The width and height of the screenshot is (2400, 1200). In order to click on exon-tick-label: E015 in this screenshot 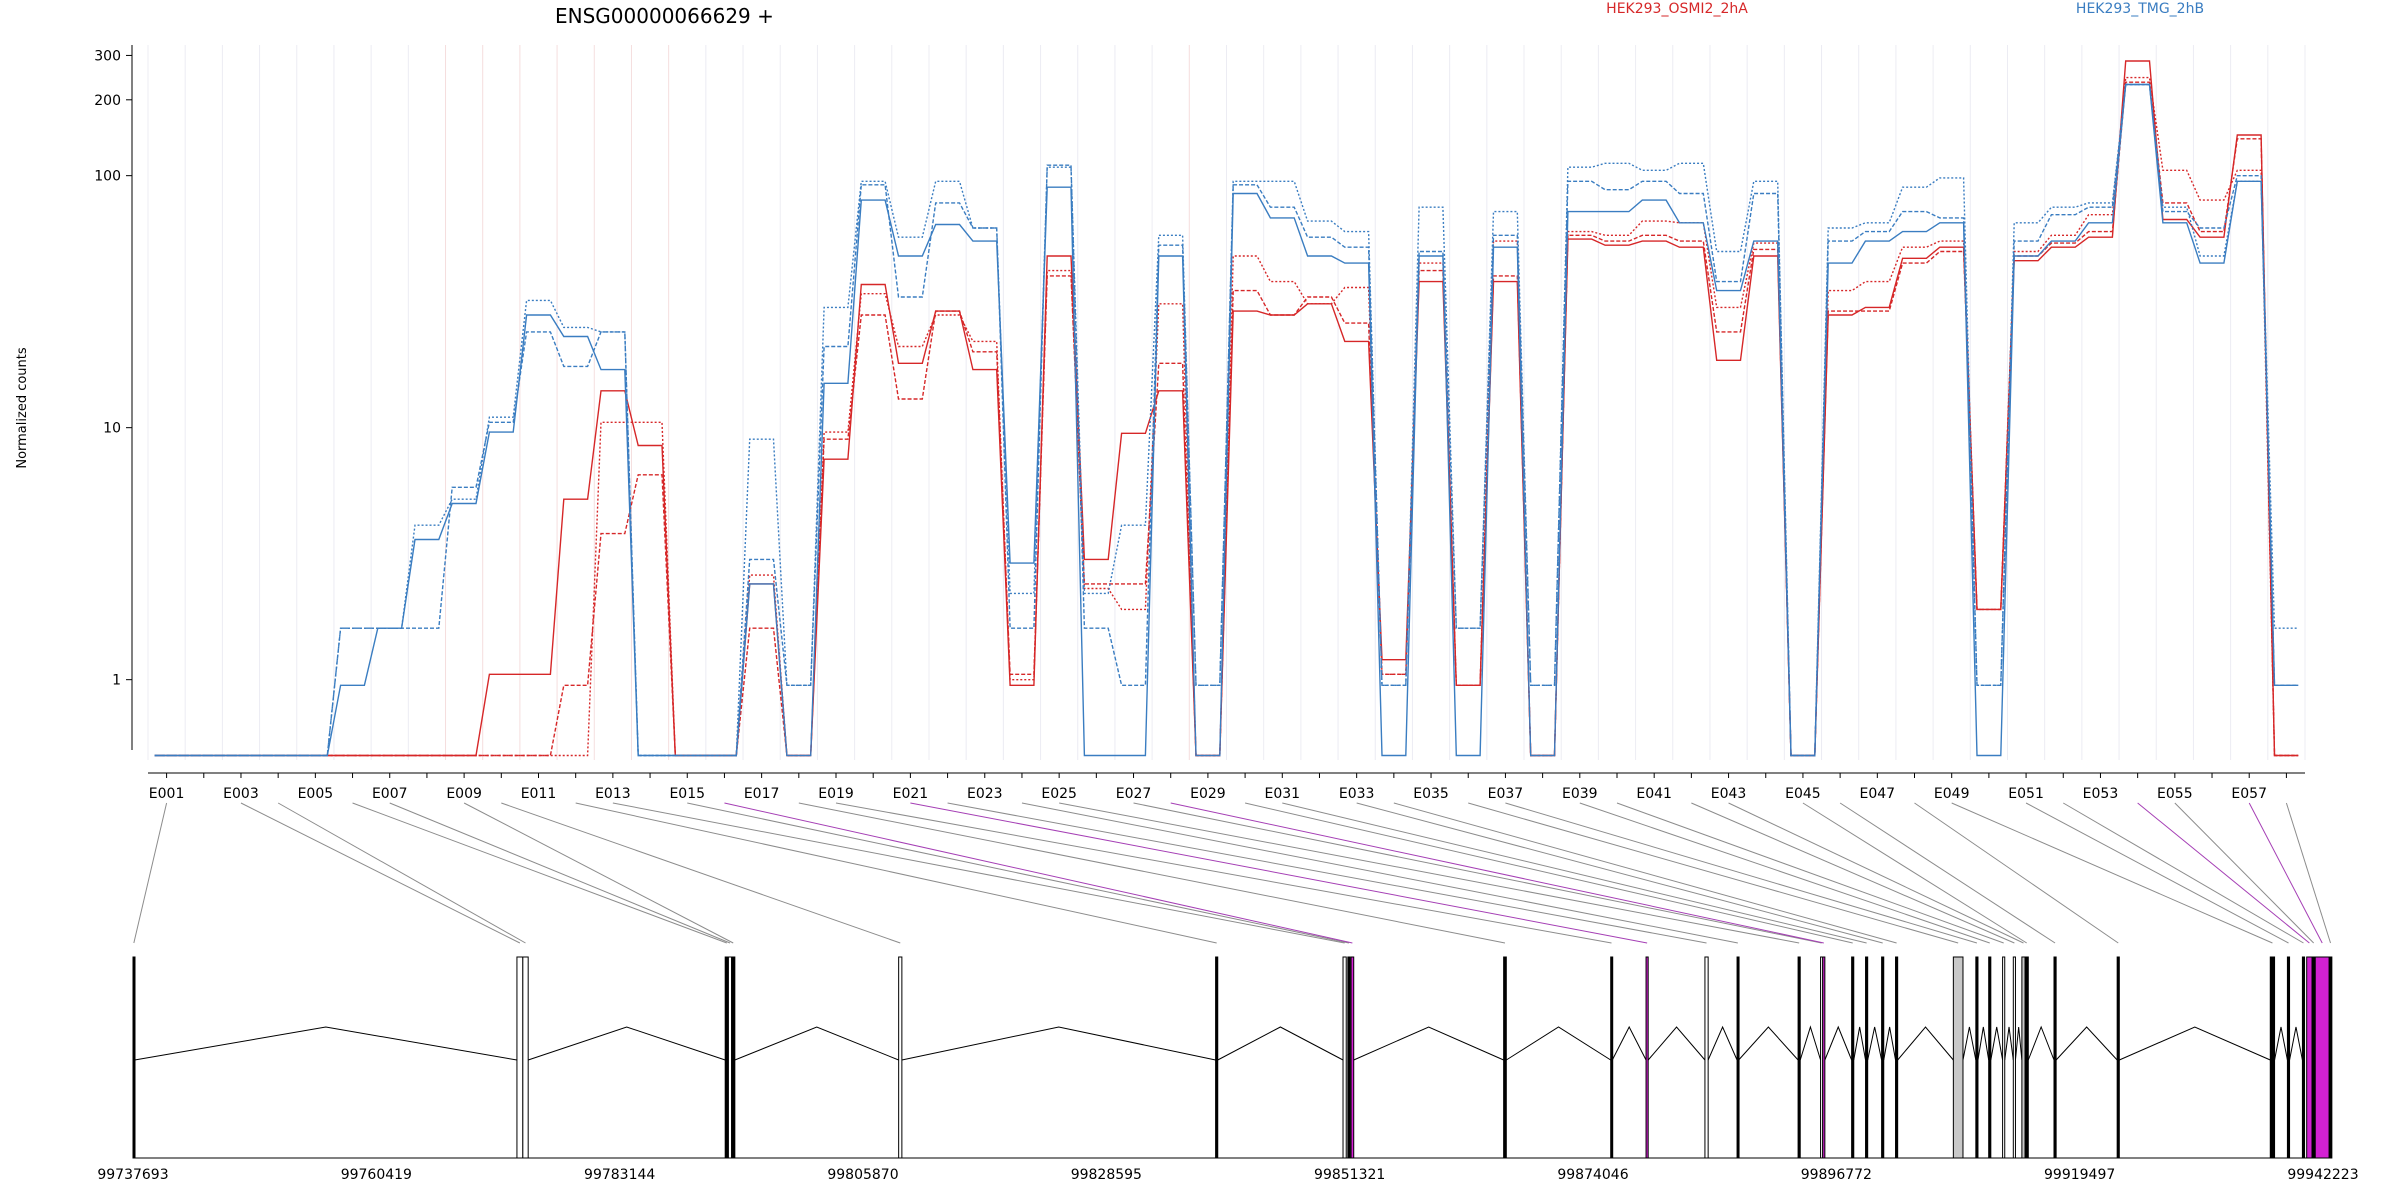, I will do `click(687, 794)`.